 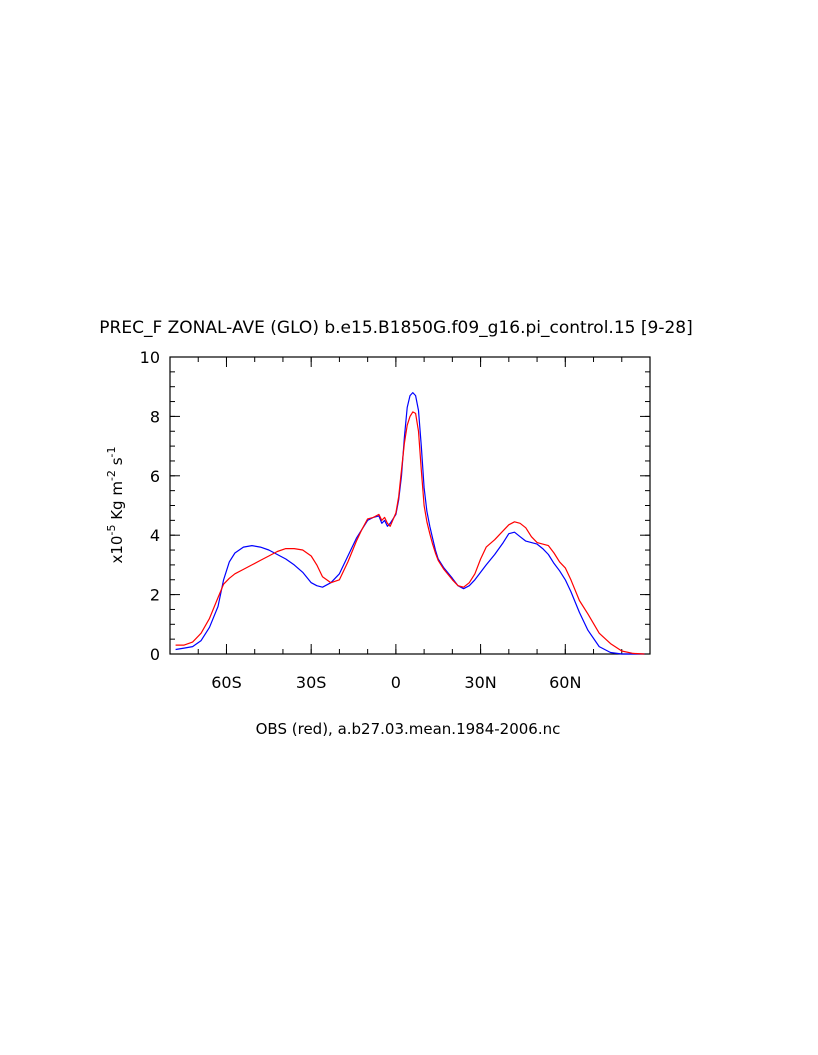 What do you see at coordinates (565, 682) in the screenshot?
I see `x-tick-label: 60N` at bounding box center [565, 682].